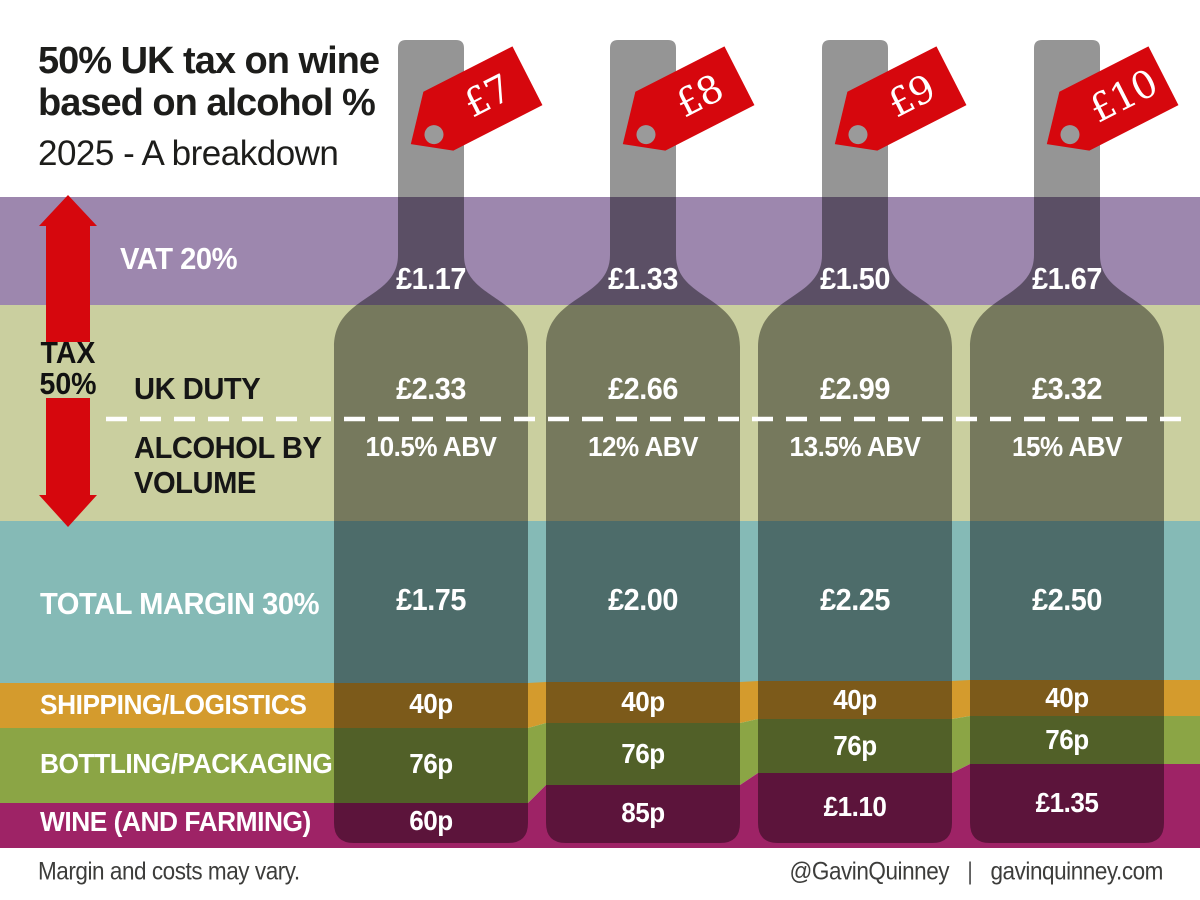  What do you see at coordinates (68, 383) in the screenshot?
I see `tax-50-line-2: 50%` at bounding box center [68, 383].